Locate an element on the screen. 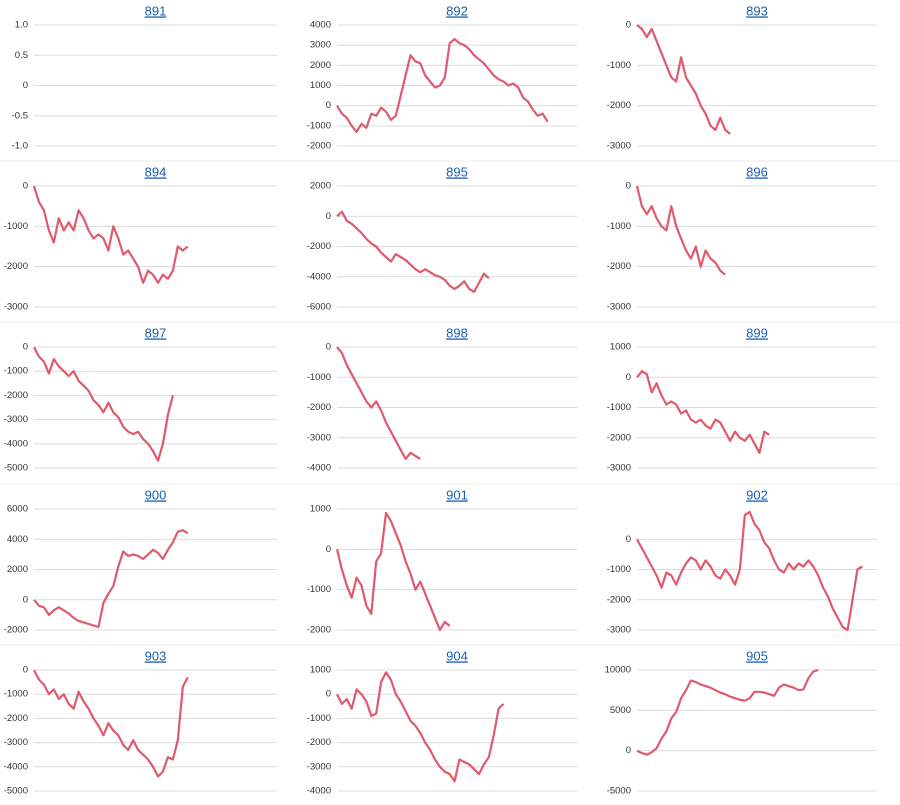  y-tick-label: -0.5 is located at coordinates (20, 115).